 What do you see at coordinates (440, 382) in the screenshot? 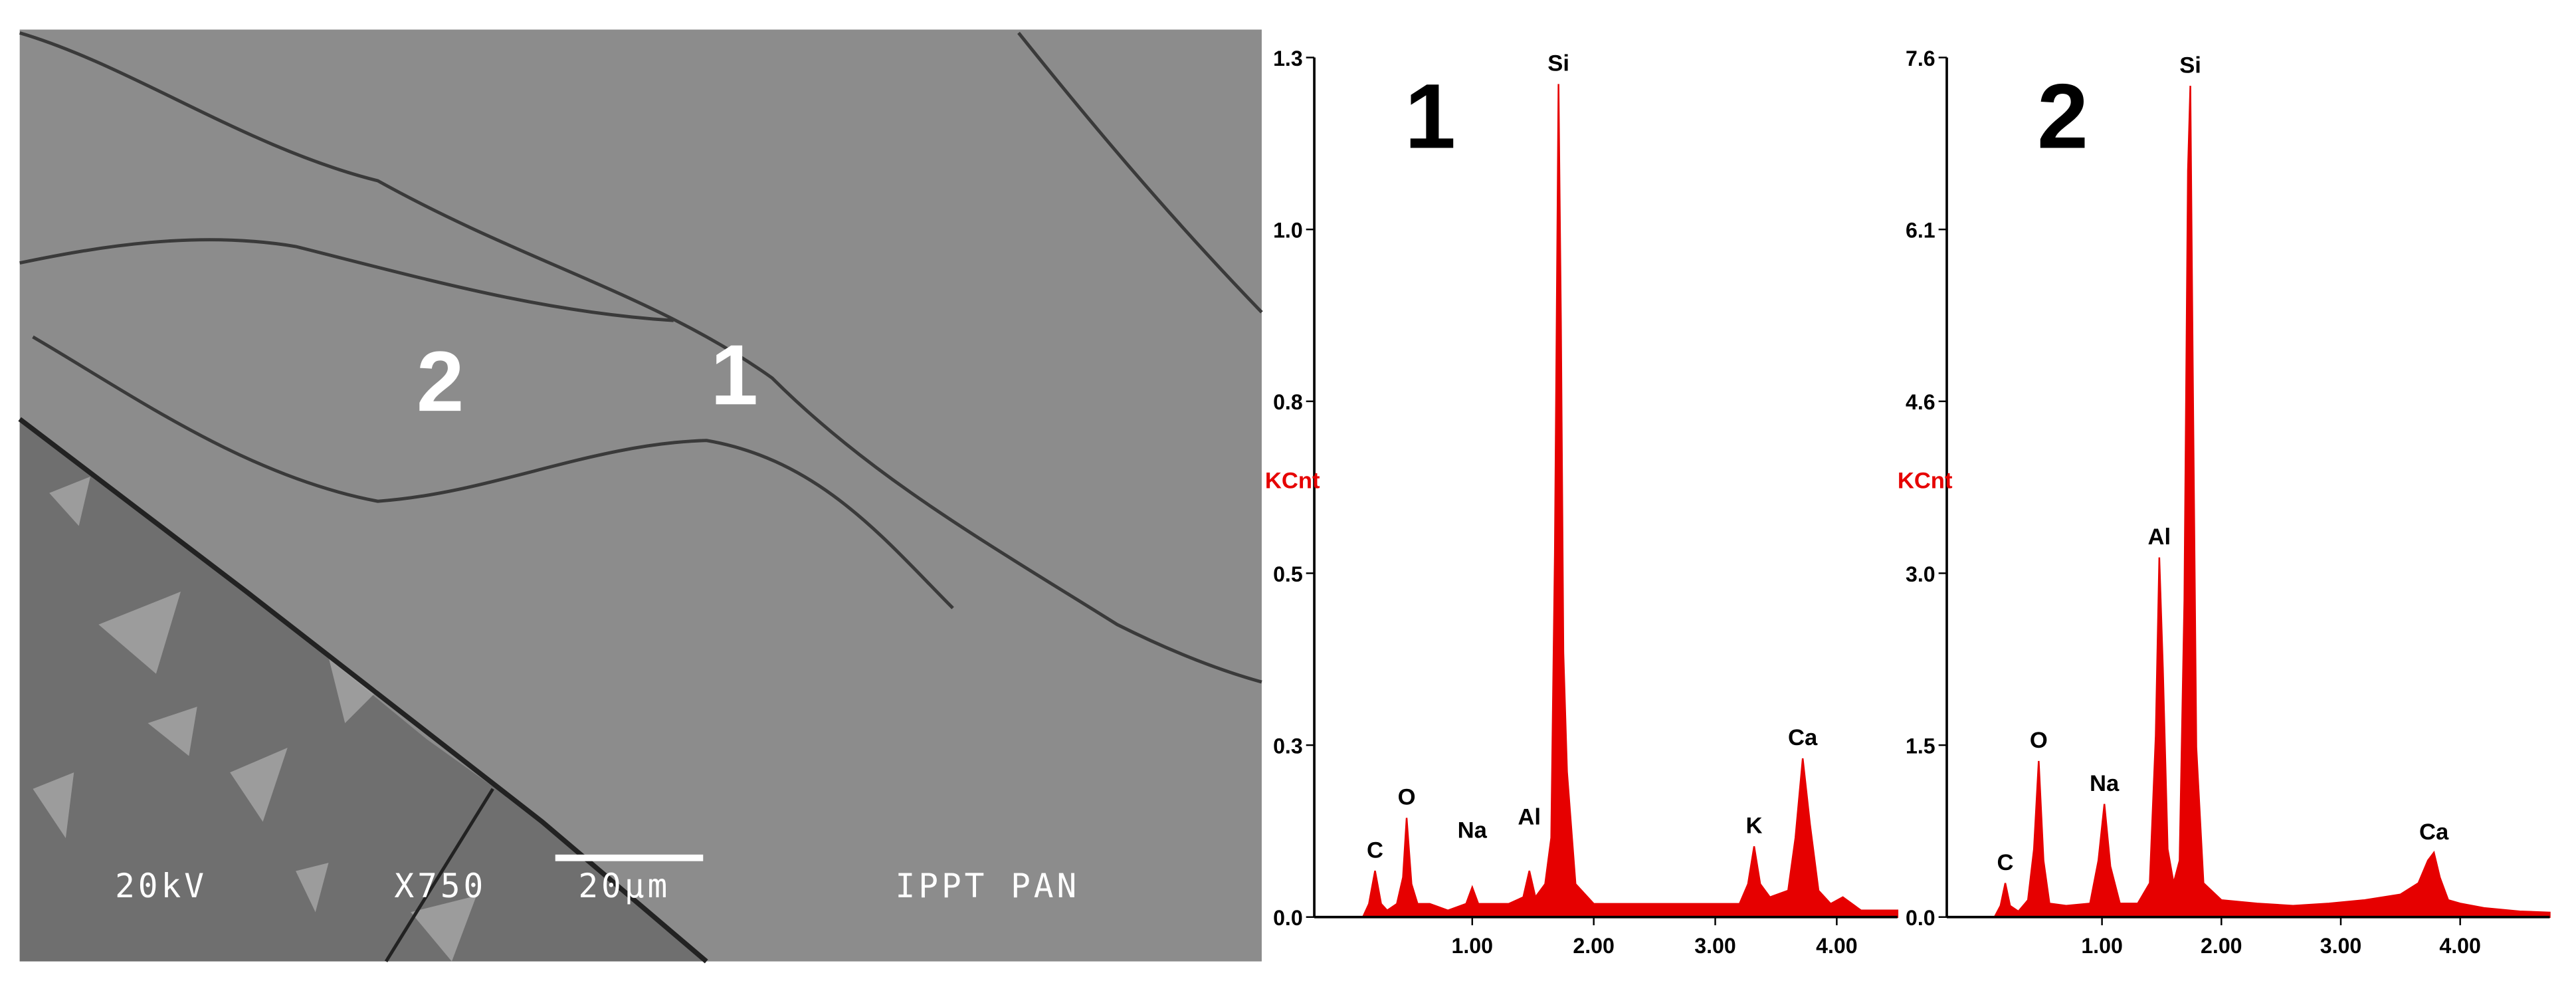
I see `region-label: 2` at bounding box center [440, 382].